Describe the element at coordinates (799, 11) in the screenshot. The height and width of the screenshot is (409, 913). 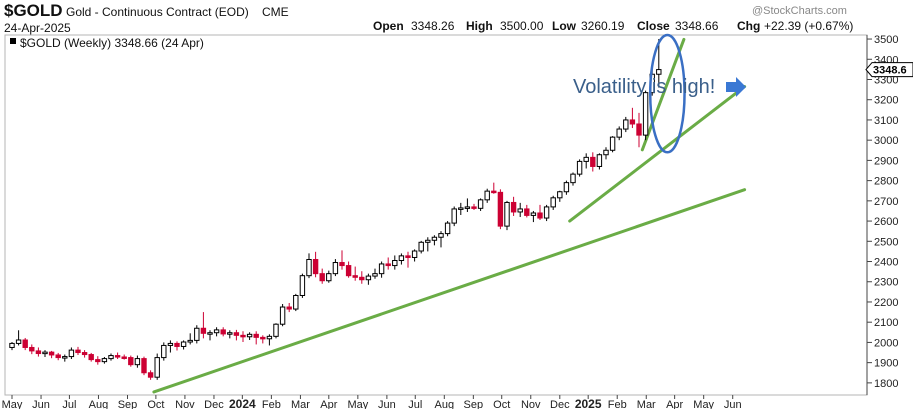
I see `watermark: @StockCharts.com` at that location.